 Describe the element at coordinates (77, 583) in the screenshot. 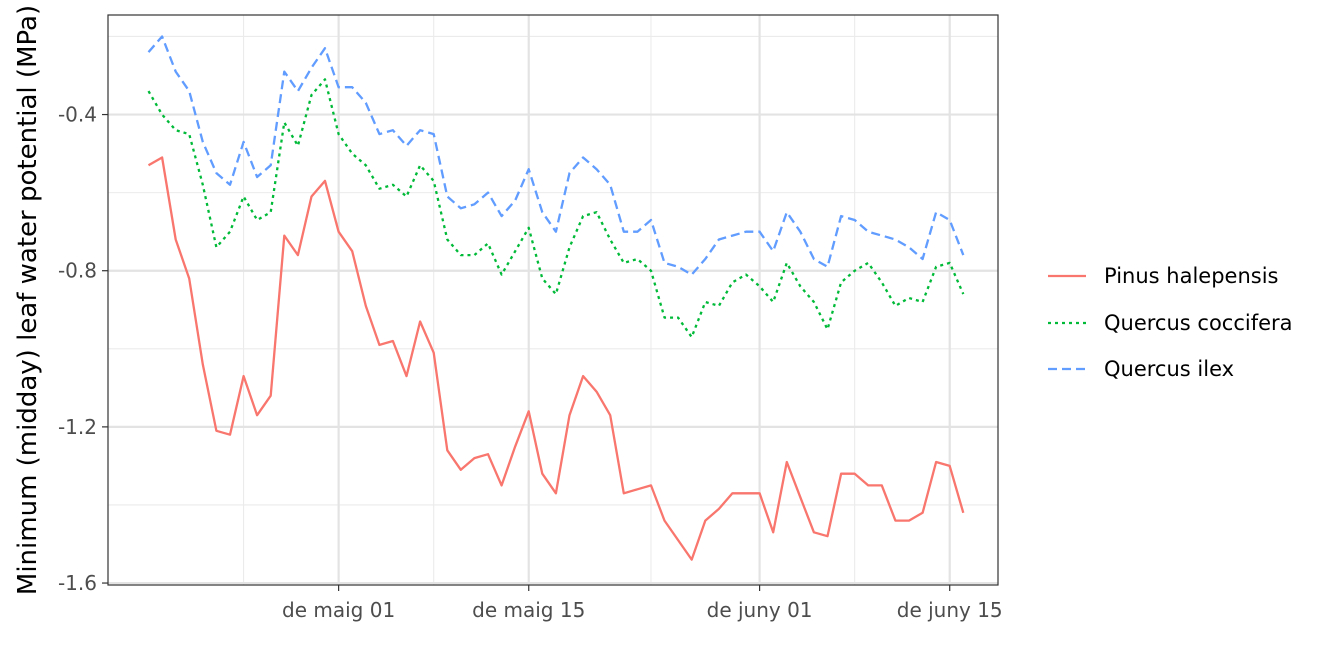

I see `y-tick-label: -1.6` at that location.